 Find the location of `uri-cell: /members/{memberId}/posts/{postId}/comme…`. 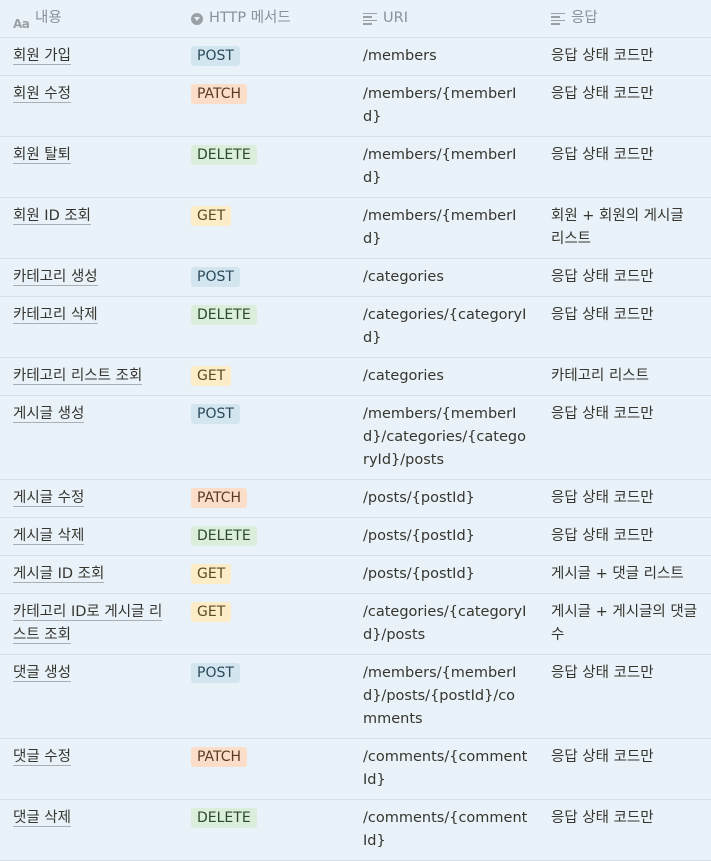

uri-cell: /members/{memberId}/posts/{postId}/comme… is located at coordinates (440, 696).